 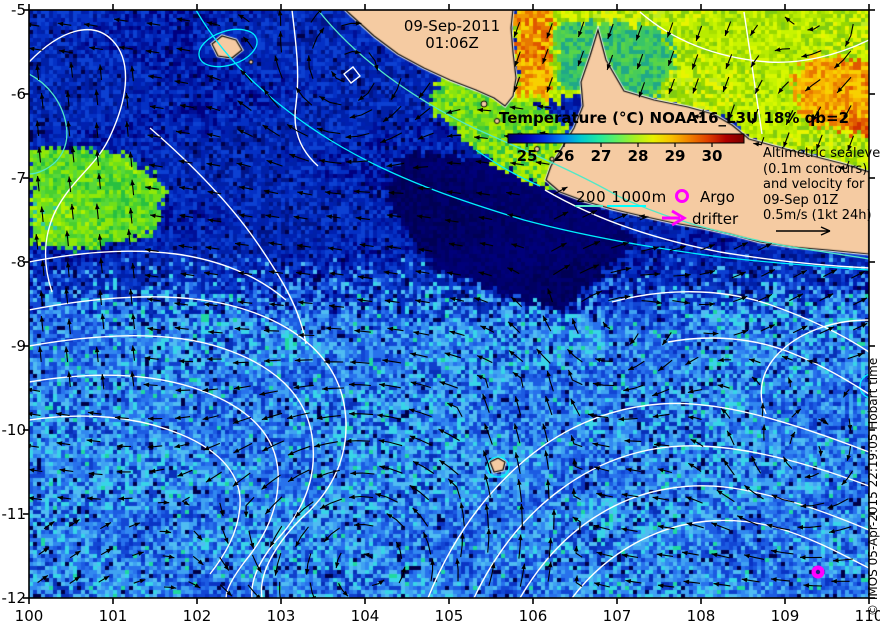 What do you see at coordinates (508, 168) in the screenshot?
I see `bathymetry-contour` at bounding box center [508, 168].